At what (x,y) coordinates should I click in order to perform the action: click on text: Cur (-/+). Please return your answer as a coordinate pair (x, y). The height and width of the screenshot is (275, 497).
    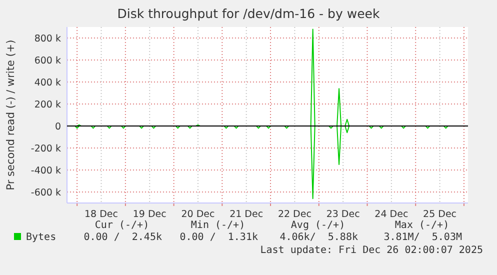
    Looking at the image, I should click on (122, 225).